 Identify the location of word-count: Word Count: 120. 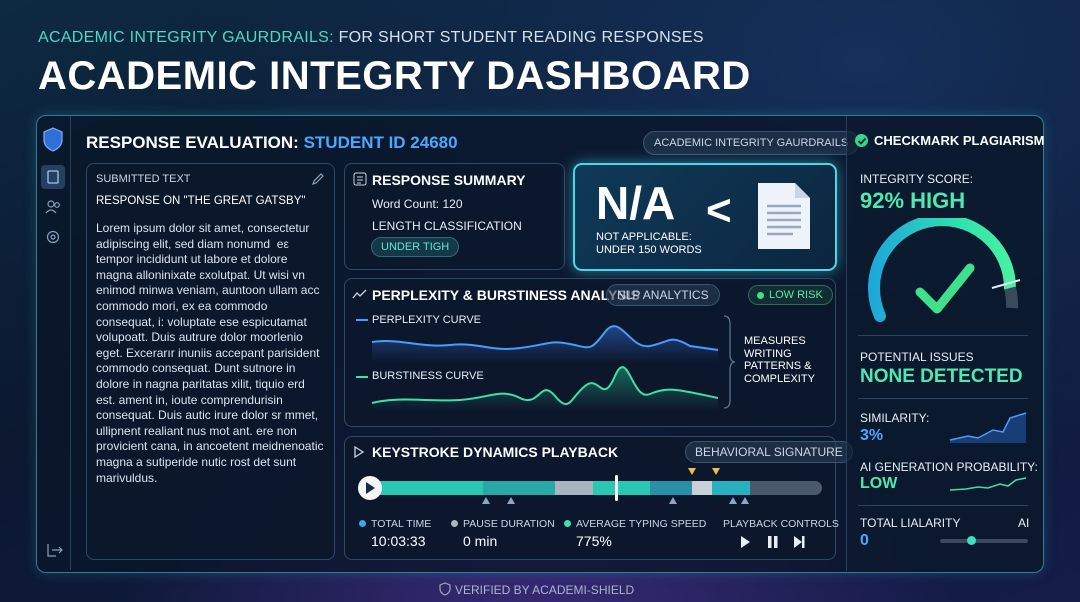
(417, 204).